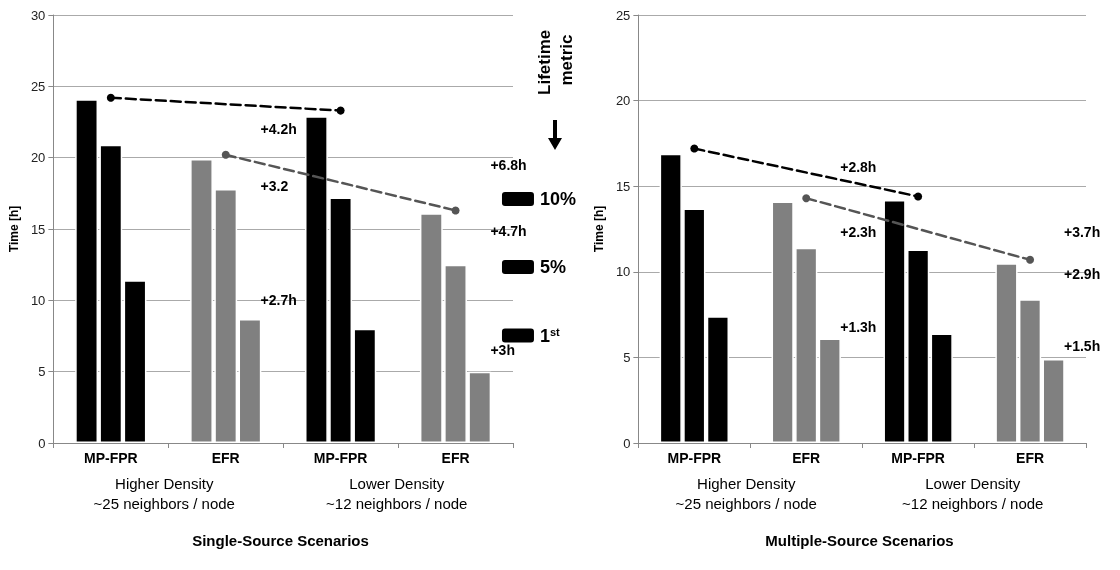 This screenshot has width=1120, height=570. Describe the element at coordinates (1082, 231) in the screenshot. I see `annotation: +3.7h` at that location.